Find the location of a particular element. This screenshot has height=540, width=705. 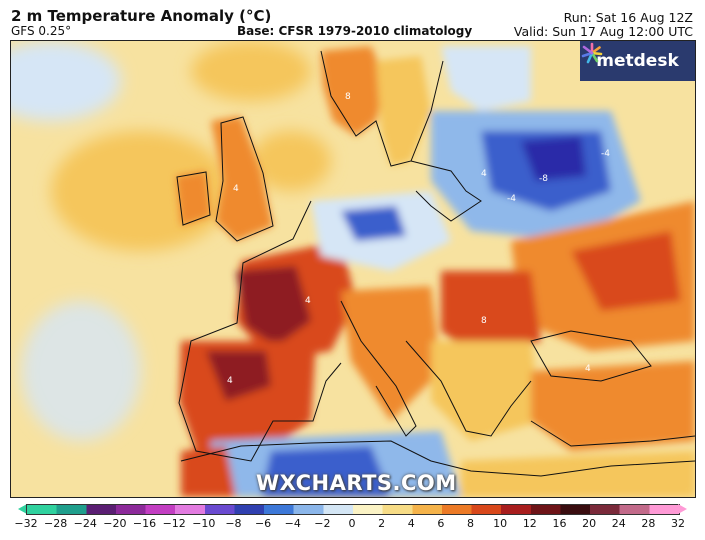

metdesk-logo: metdesk is located at coordinates (637, 61).